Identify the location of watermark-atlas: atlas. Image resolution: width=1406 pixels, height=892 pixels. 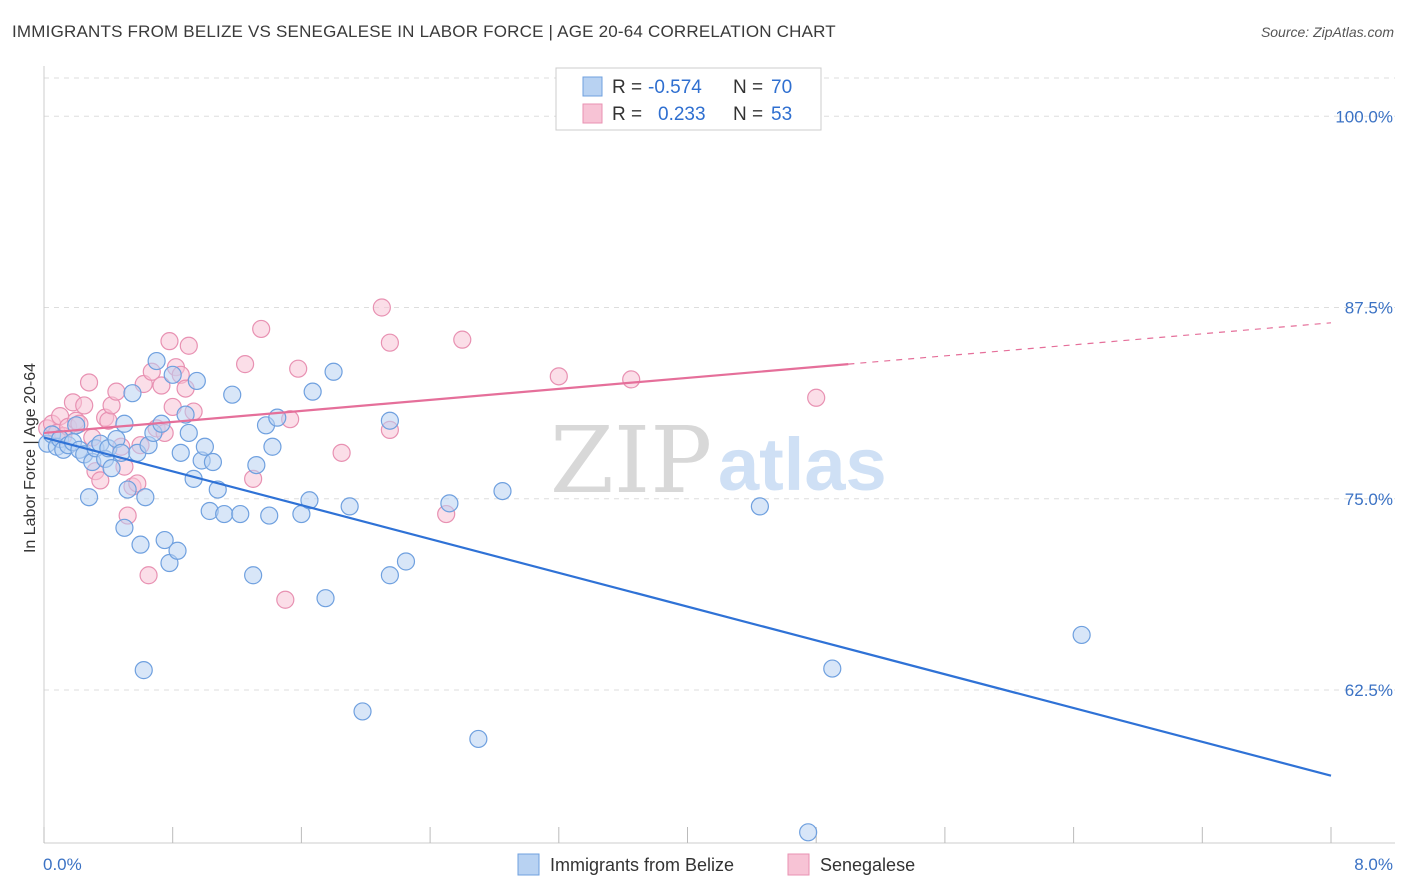
(802, 464).